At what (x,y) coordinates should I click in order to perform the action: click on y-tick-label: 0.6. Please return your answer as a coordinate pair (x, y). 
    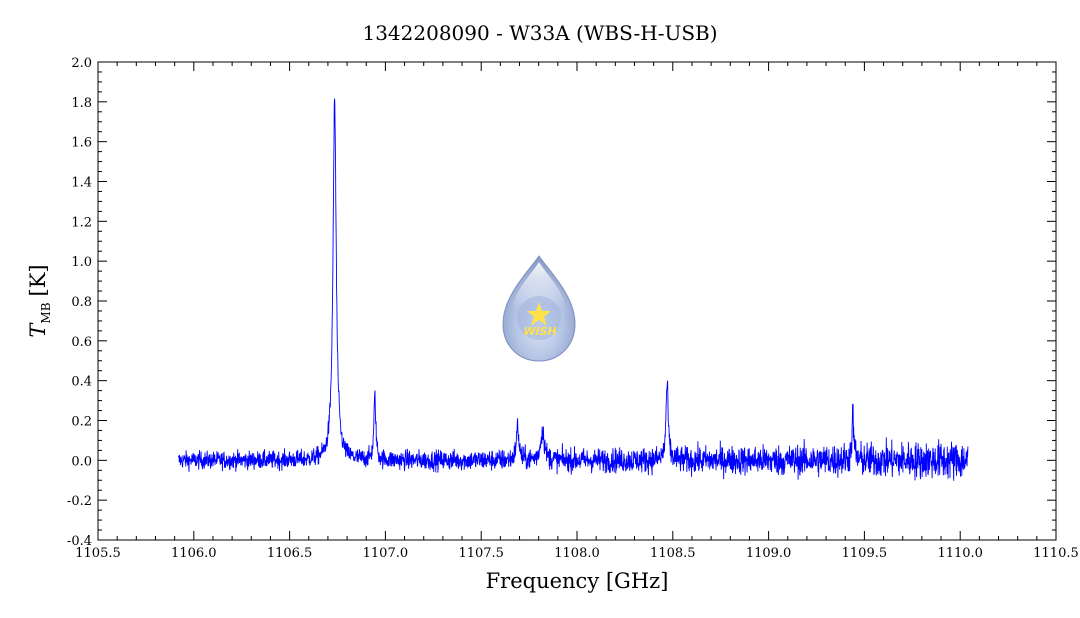
    Looking at the image, I should click on (81, 342).